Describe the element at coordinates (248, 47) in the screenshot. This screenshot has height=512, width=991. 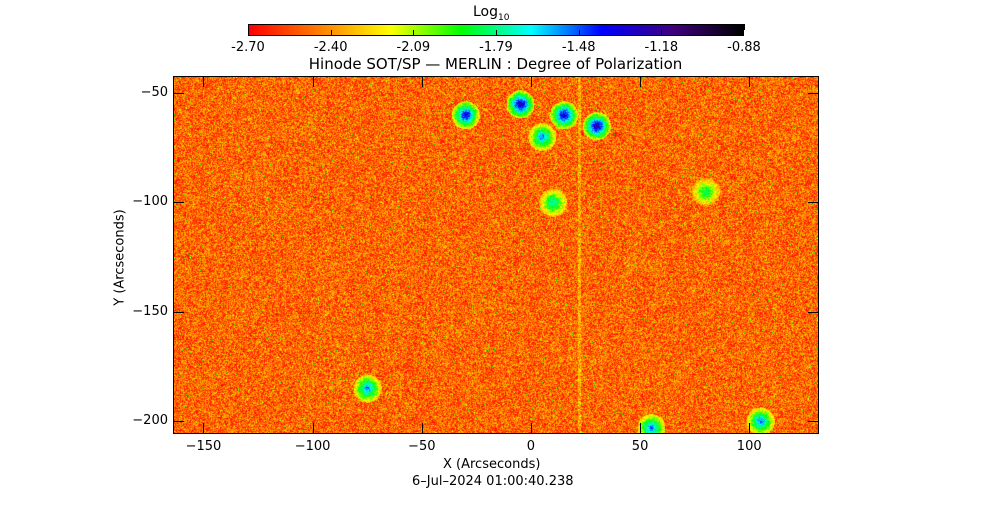
I see `colorbar-tick-label: -2.70` at that location.